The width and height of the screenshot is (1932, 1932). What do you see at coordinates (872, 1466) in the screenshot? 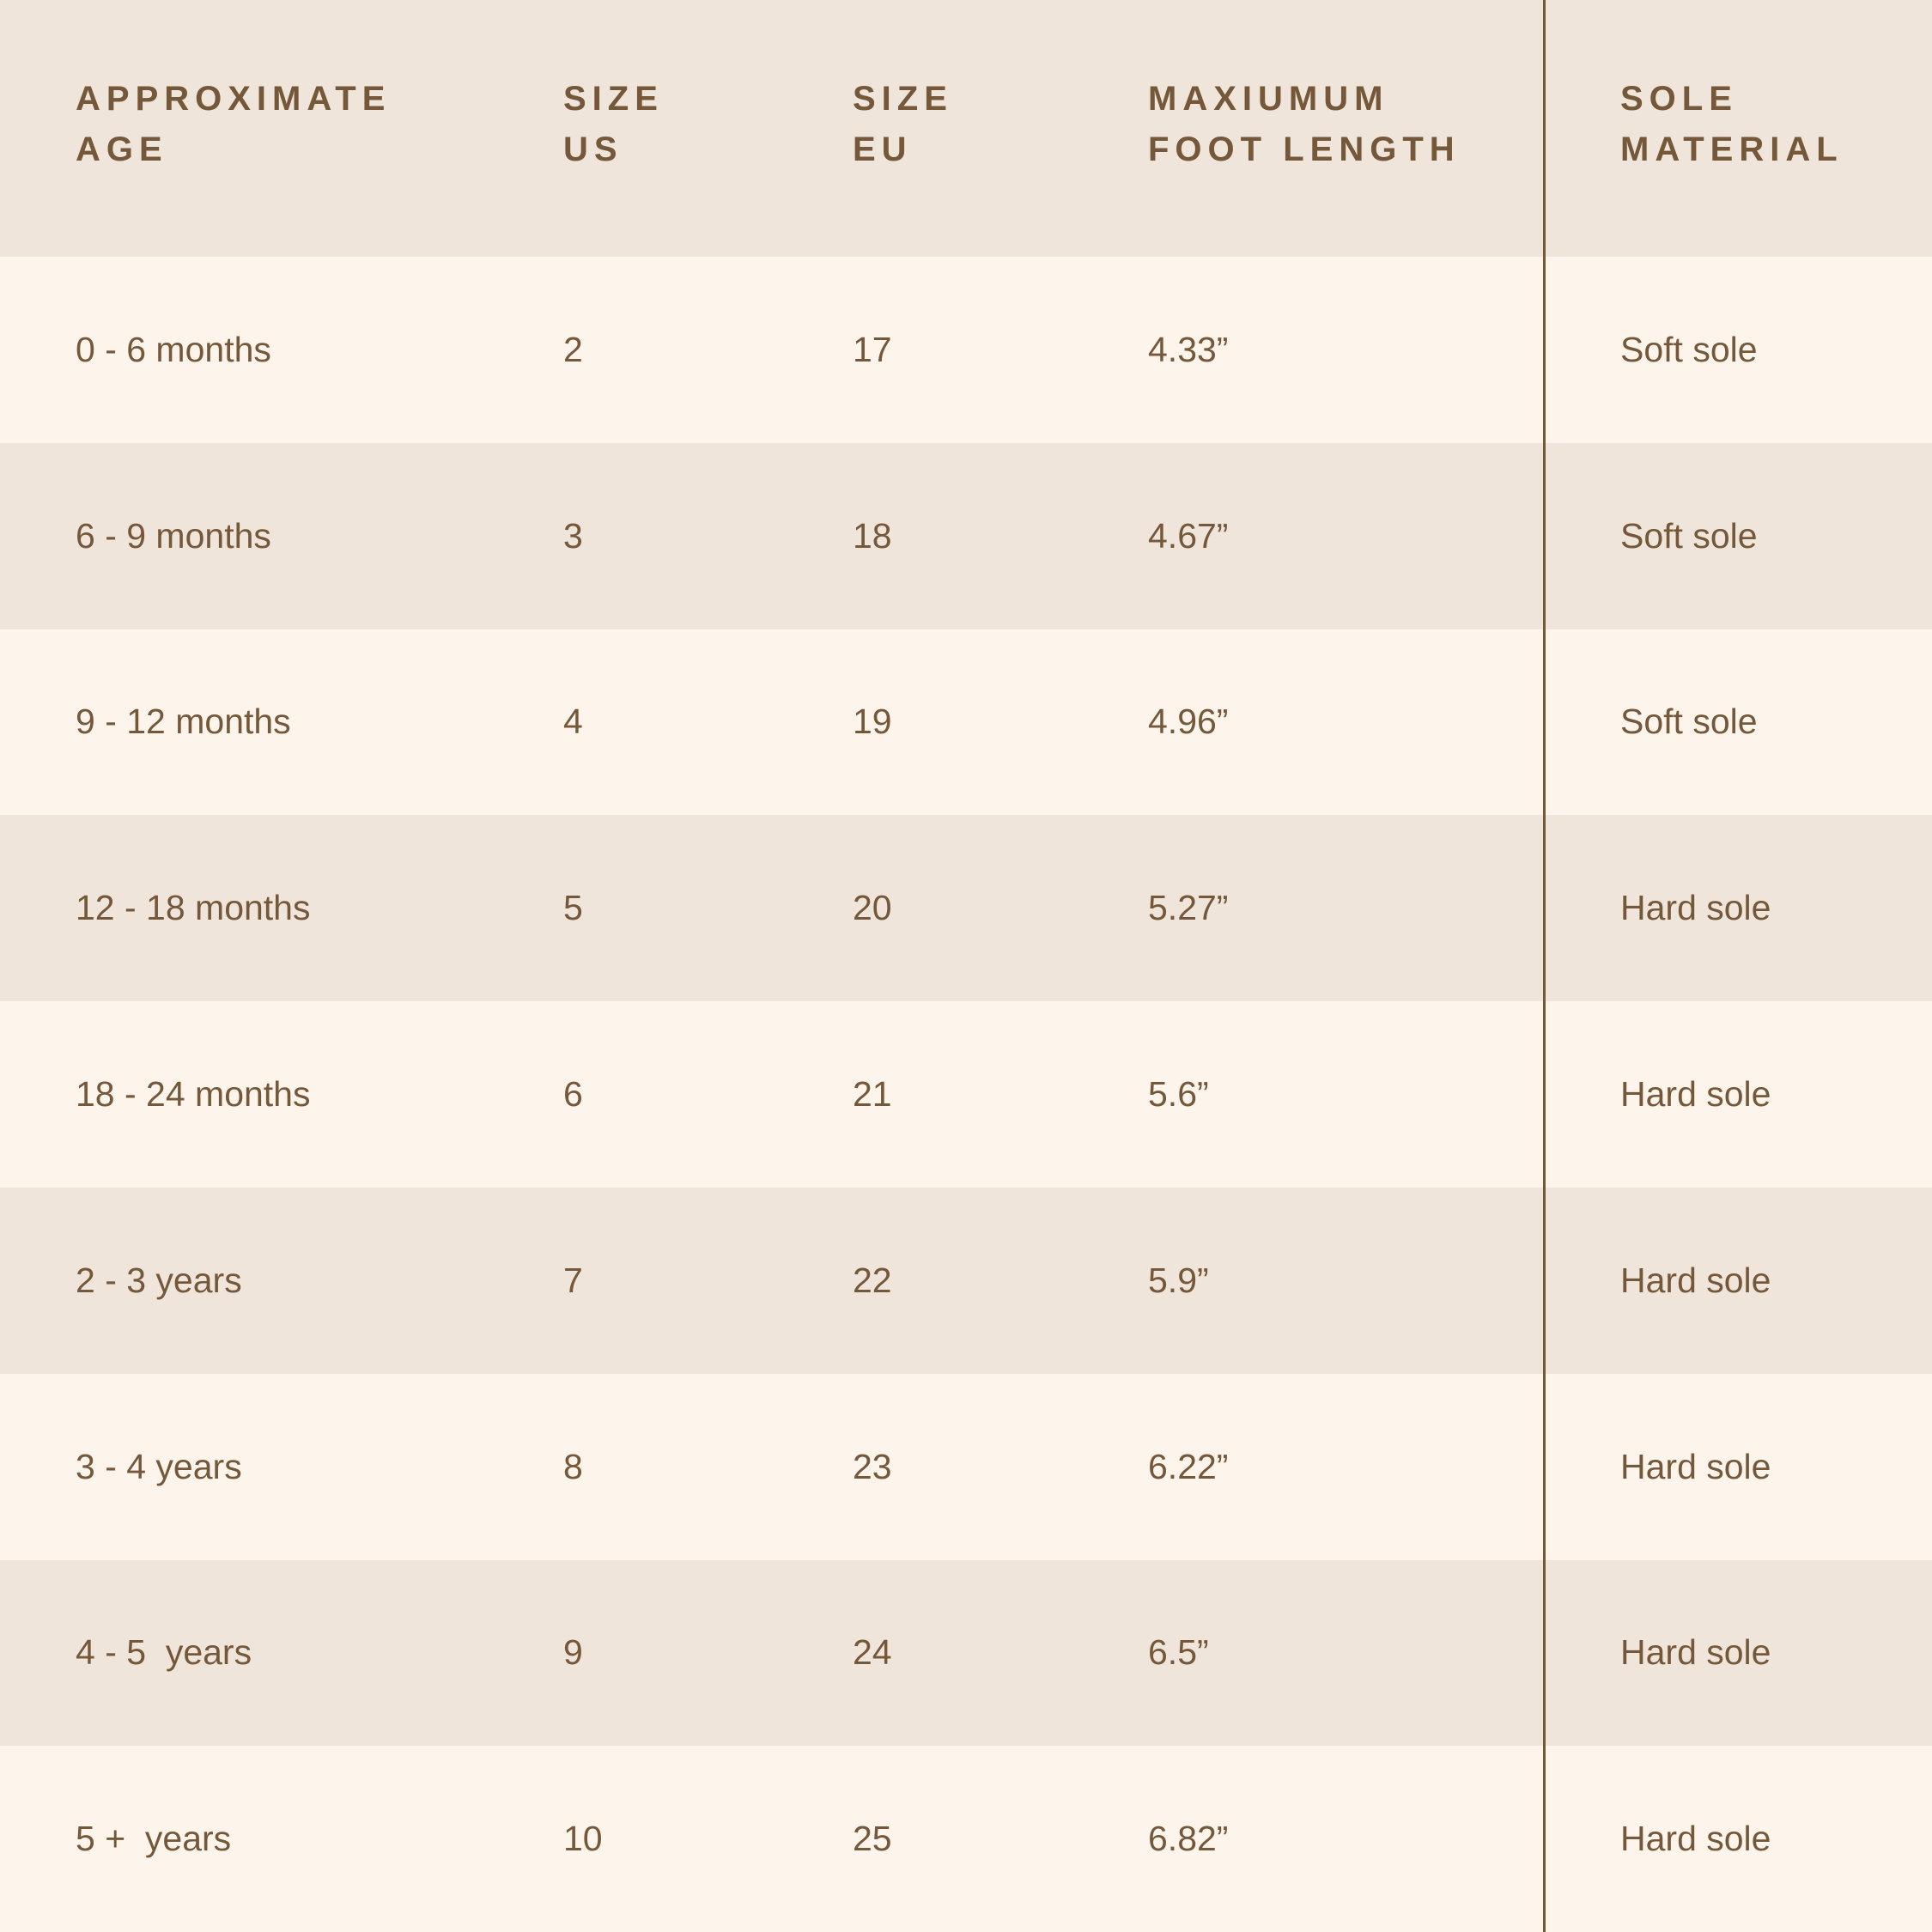
I see `cell-size-eu: 23` at bounding box center [872, 1466].